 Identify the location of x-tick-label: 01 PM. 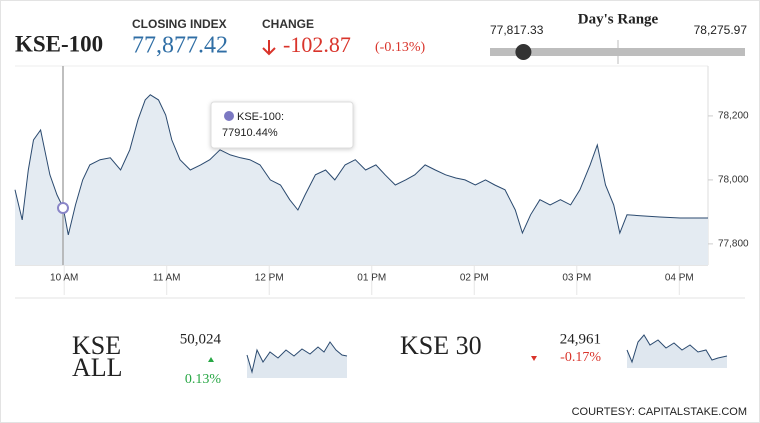
(371, 278).